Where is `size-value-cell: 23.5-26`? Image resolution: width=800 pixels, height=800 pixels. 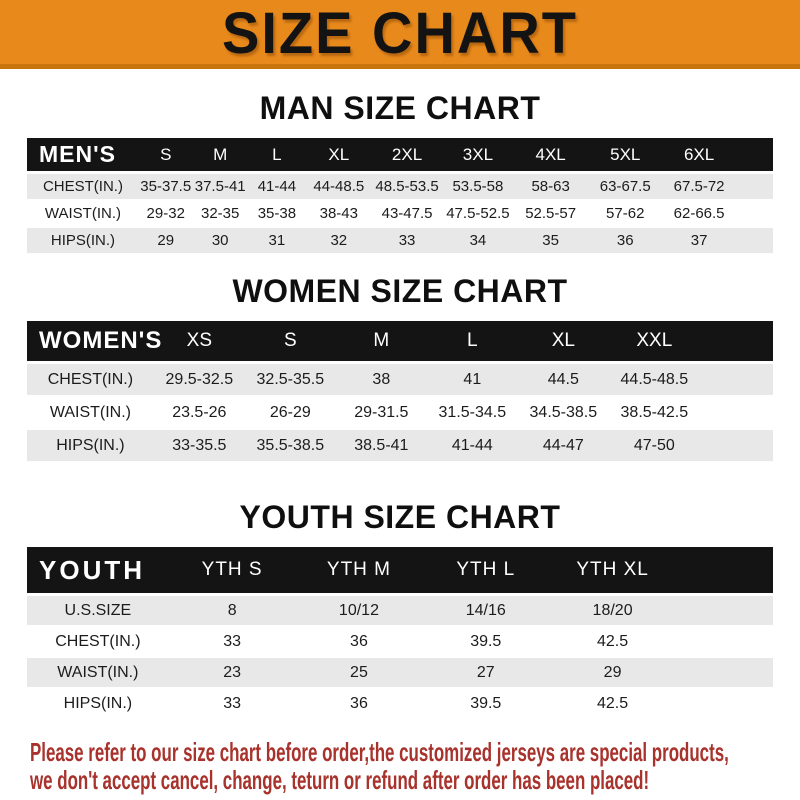
size-value-cell: 23.5-26 is located at coordinates (199, 413).